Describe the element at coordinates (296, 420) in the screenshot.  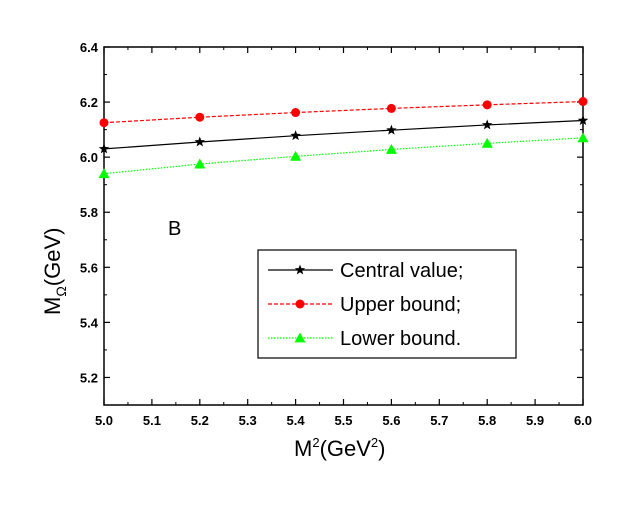
I see `x-tick-label: 5.4` at that location.